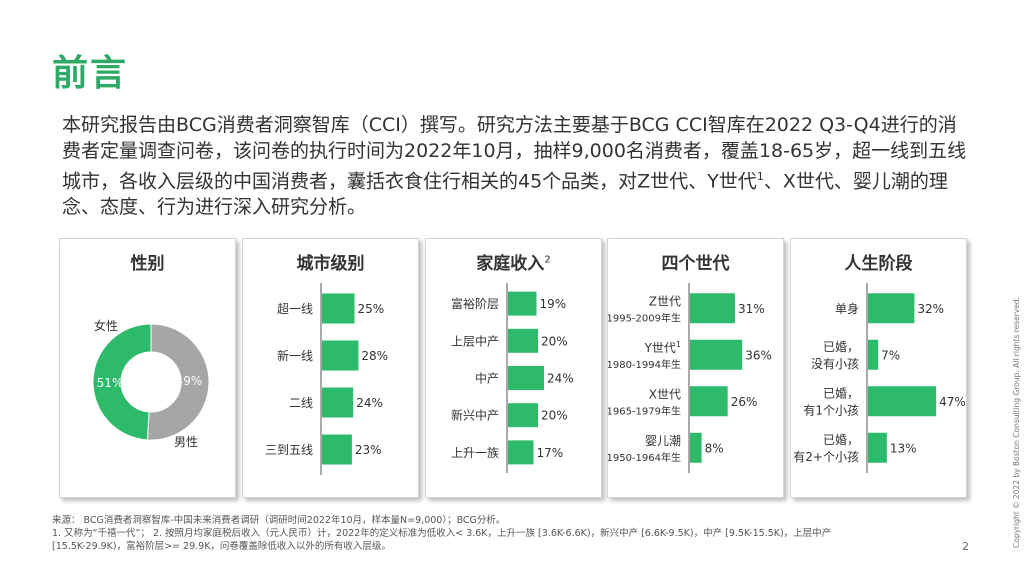 The width and height of the screenshot is (1024, 576). Describe the element at coordinates (505, 194) in the screenshot. I see `intro-text-2: 、X世代、婴儿潮的理念、态度、行为进行深入研究分析。` at that location.